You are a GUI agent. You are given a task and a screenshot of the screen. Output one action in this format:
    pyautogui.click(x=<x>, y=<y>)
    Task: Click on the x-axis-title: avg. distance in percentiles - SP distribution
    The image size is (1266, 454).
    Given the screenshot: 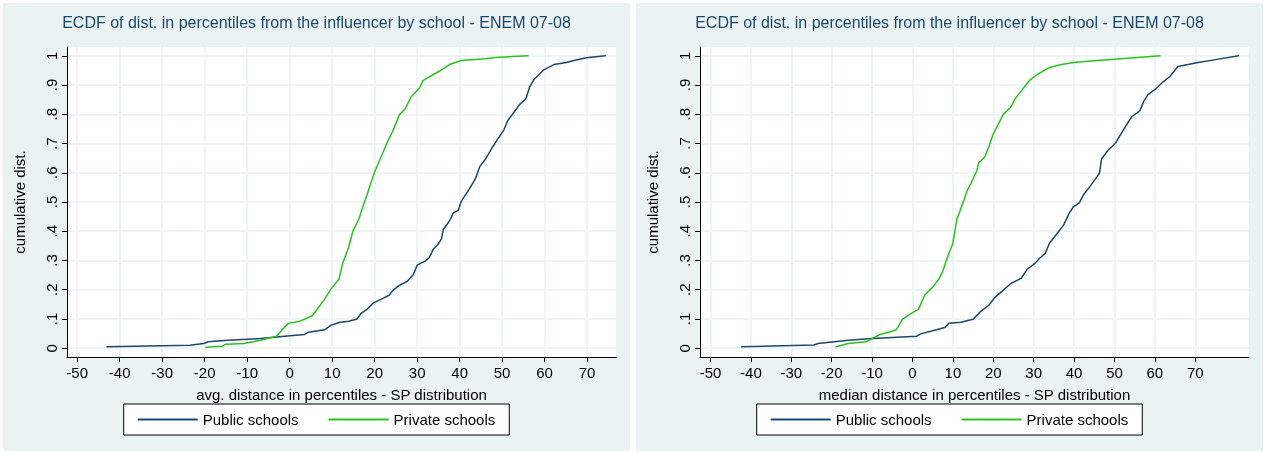 What is the action you would take?
    pyautogui.click(x=341, y=394)
    